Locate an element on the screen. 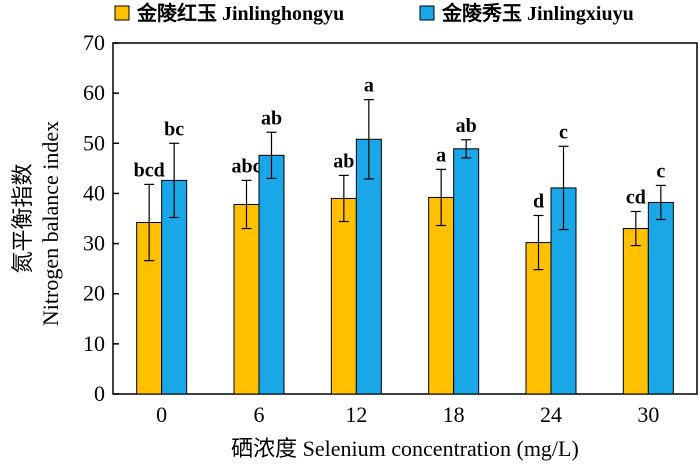 This screenshot has width=700, height=474. x-tick-label: 18 is located at coordinates (454, 414).